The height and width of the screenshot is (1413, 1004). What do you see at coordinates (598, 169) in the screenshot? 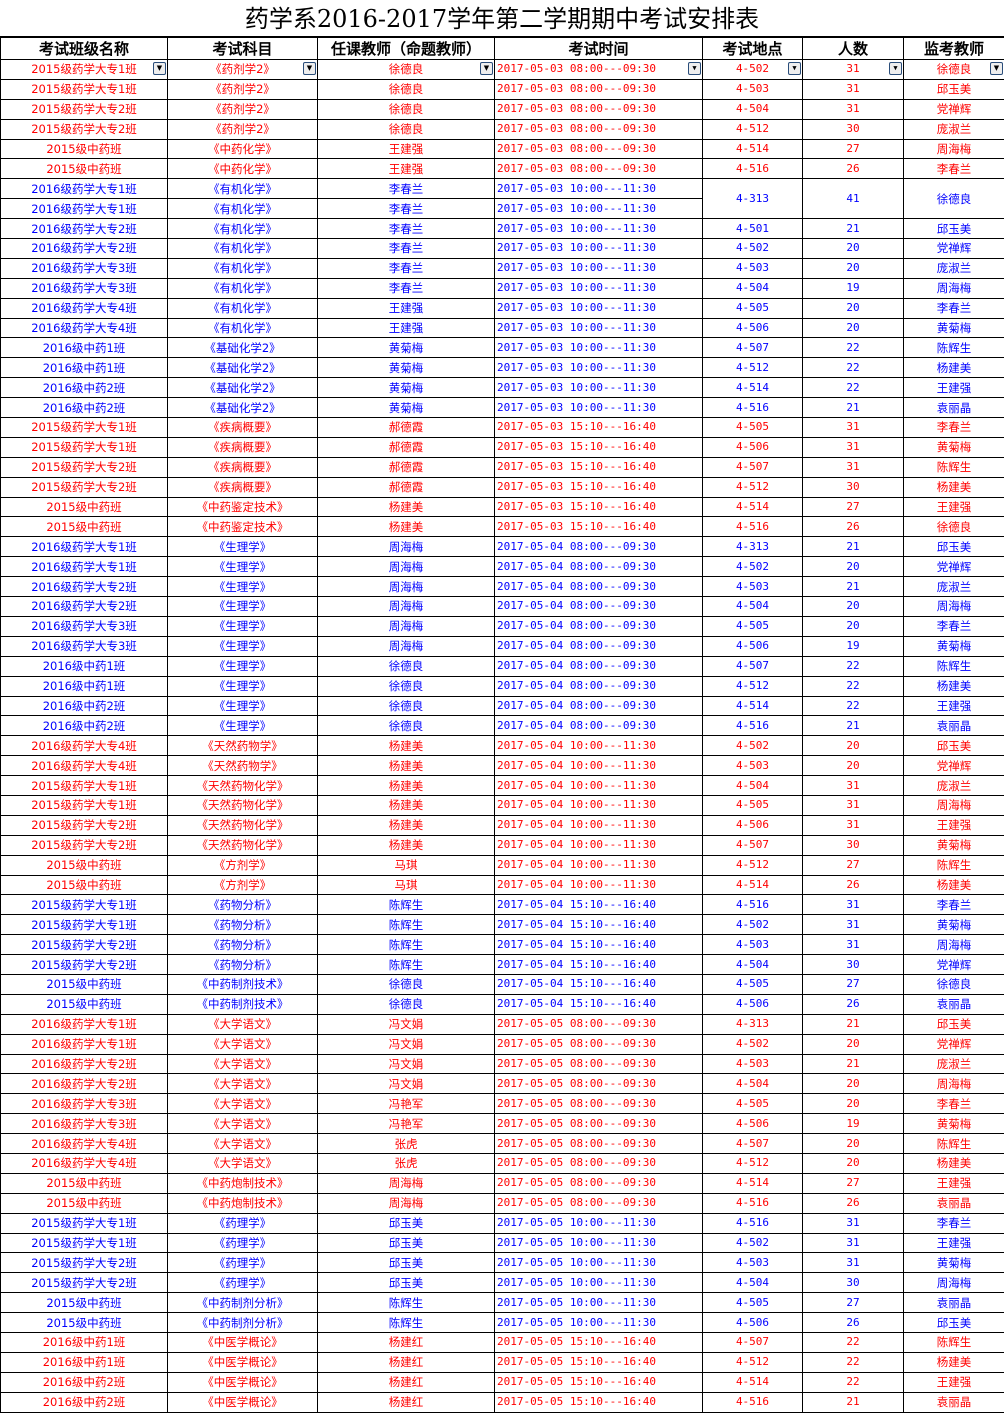
I see `time-cell: 2017-05-03 08:00---09:30` at bounding box center [598, 169].